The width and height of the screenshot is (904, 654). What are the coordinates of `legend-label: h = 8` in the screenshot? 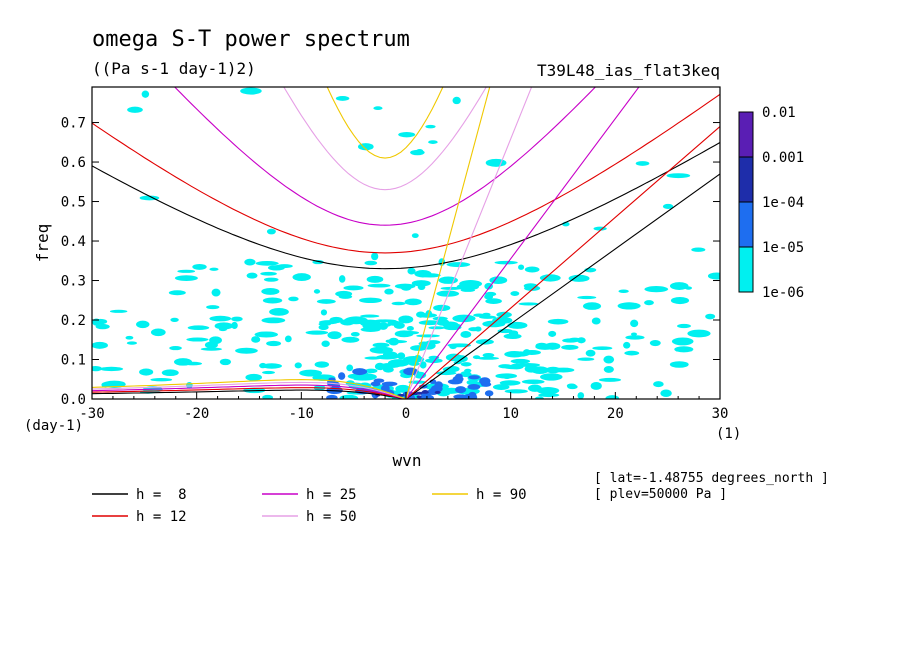 It's located at (161, 495).